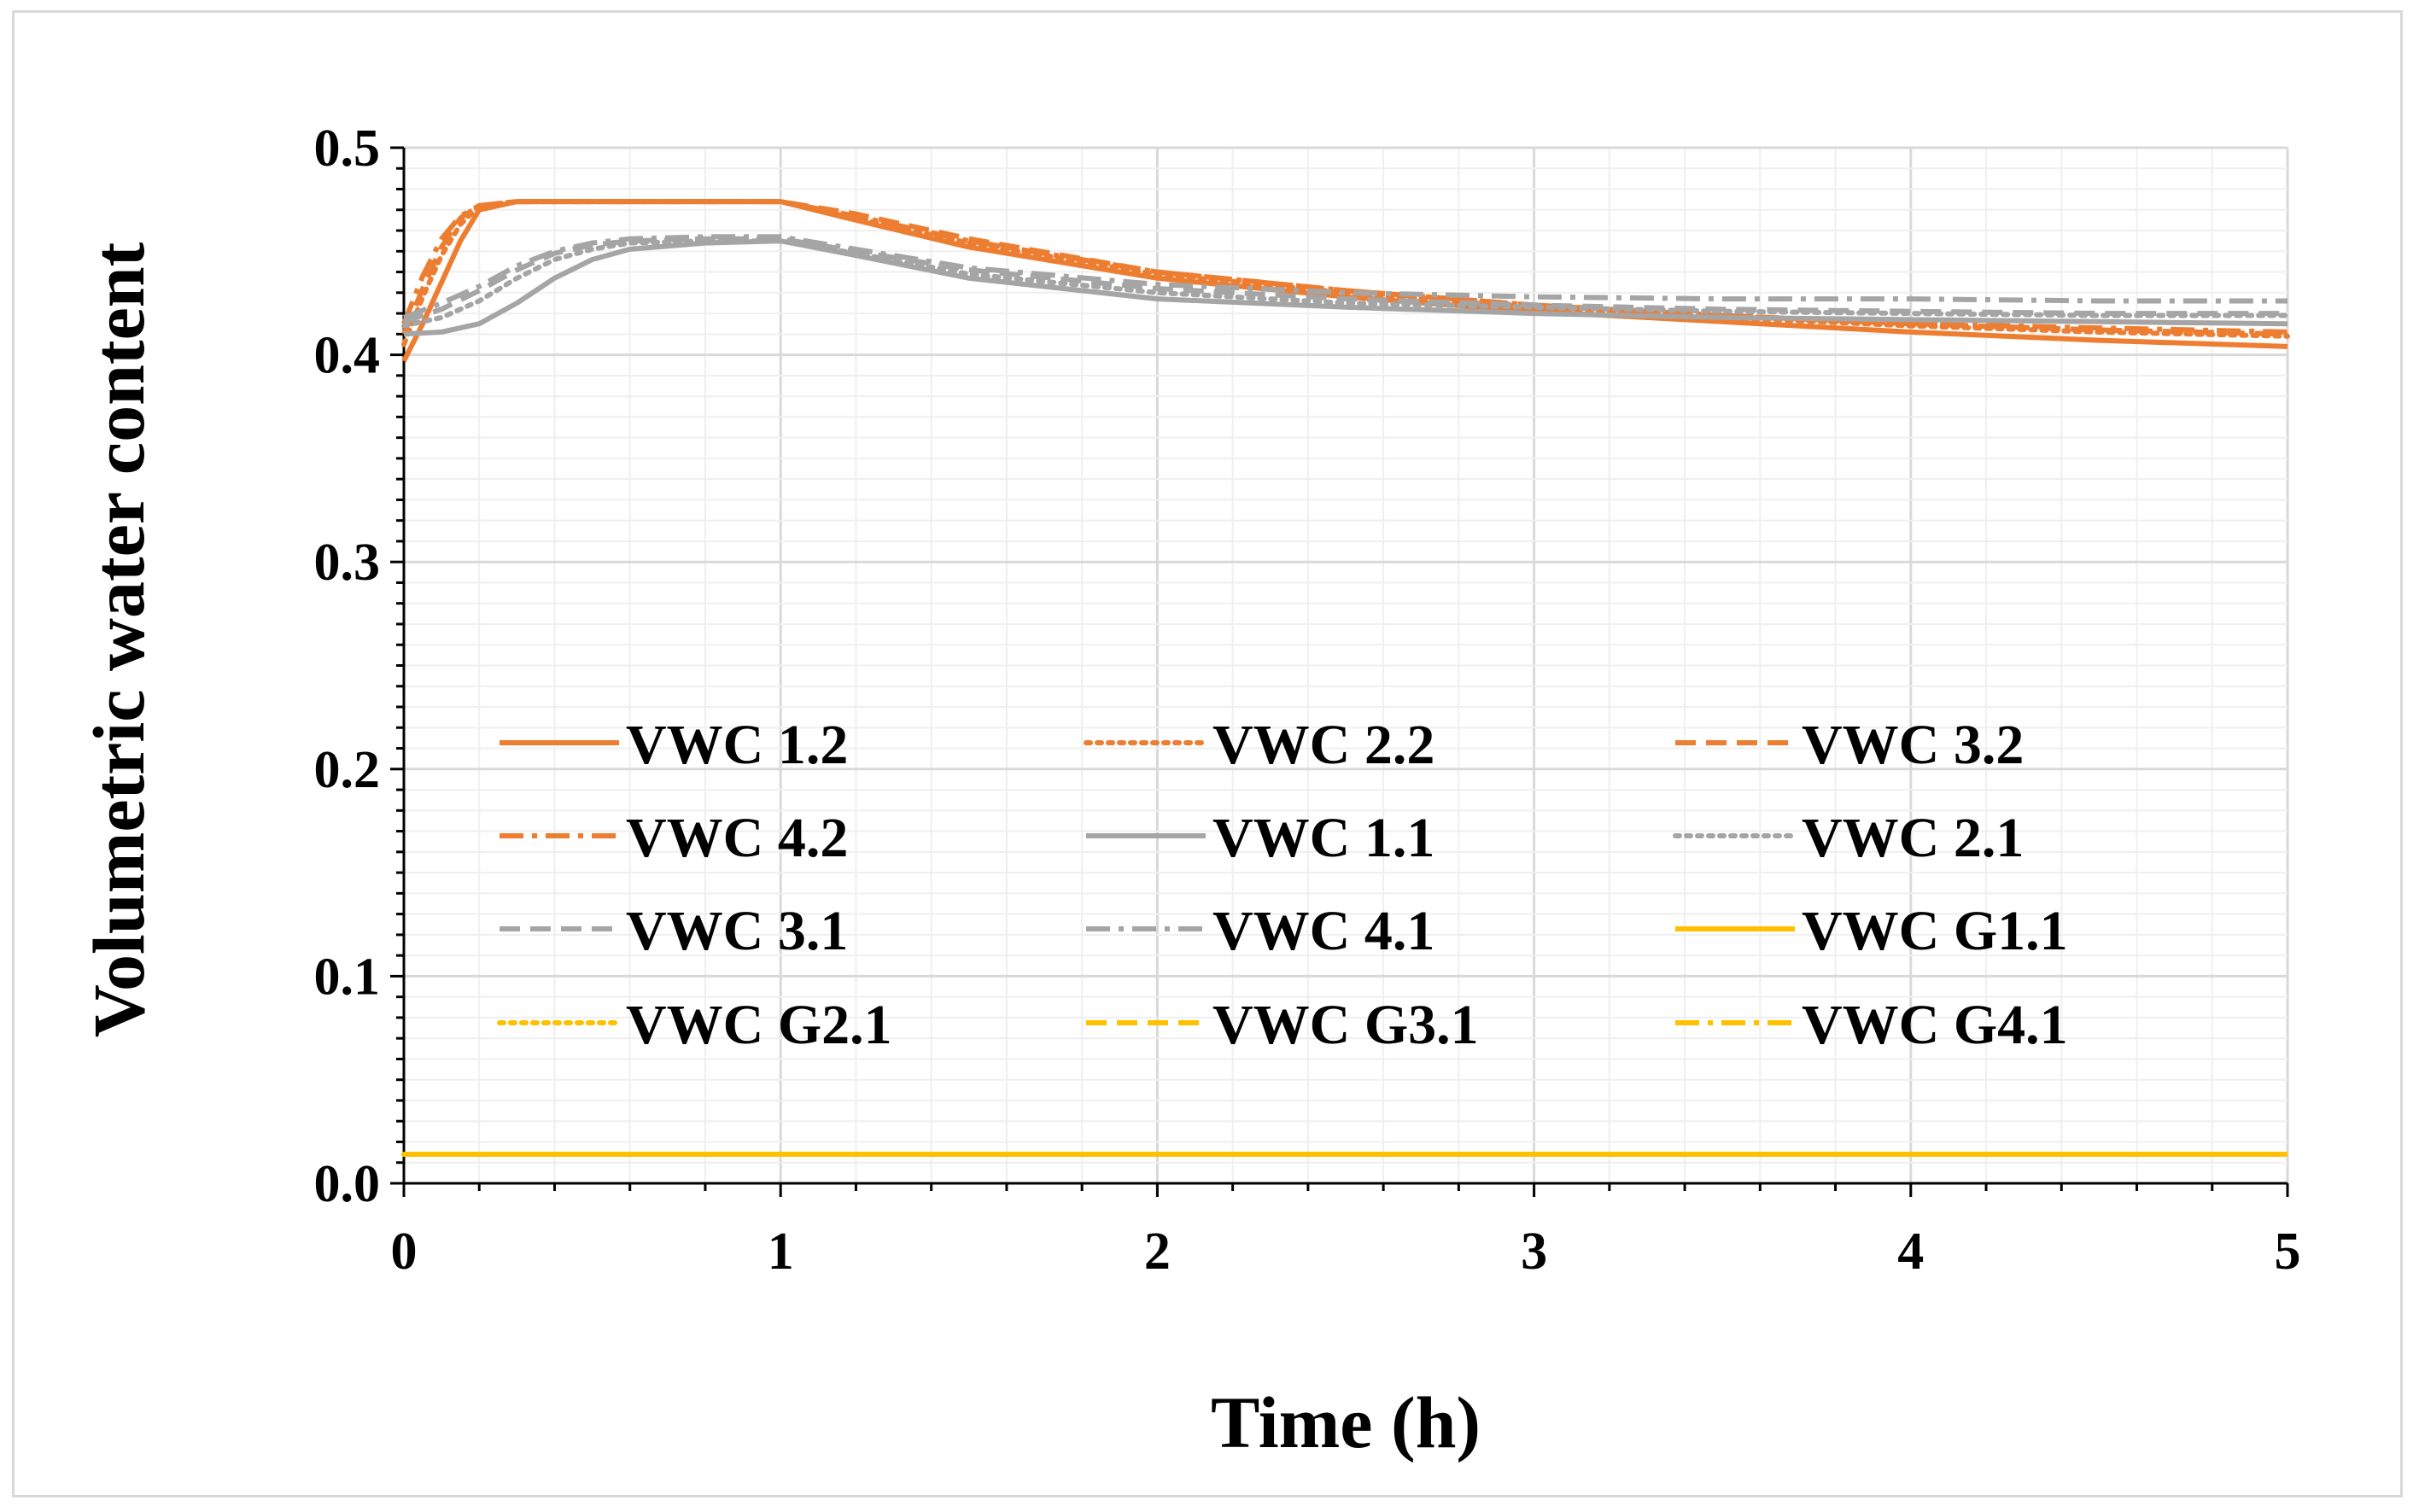  Describe the element at coordinates (1157, 1252) in the screenshot. I see `x-tick-label: 2` at that location.